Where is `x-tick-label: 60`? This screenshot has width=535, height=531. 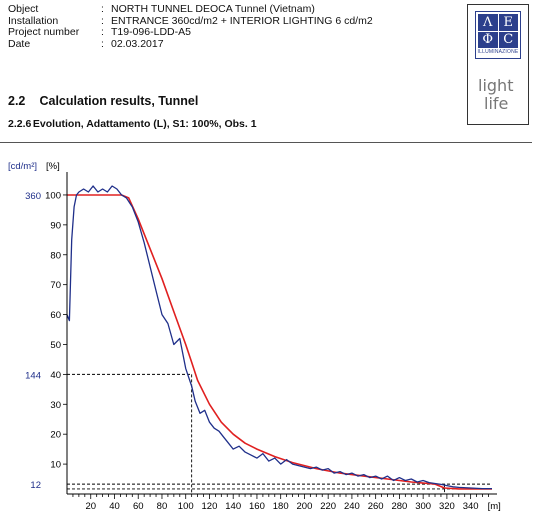 x-tick-label: 60 is located at coordinates (138, 506).